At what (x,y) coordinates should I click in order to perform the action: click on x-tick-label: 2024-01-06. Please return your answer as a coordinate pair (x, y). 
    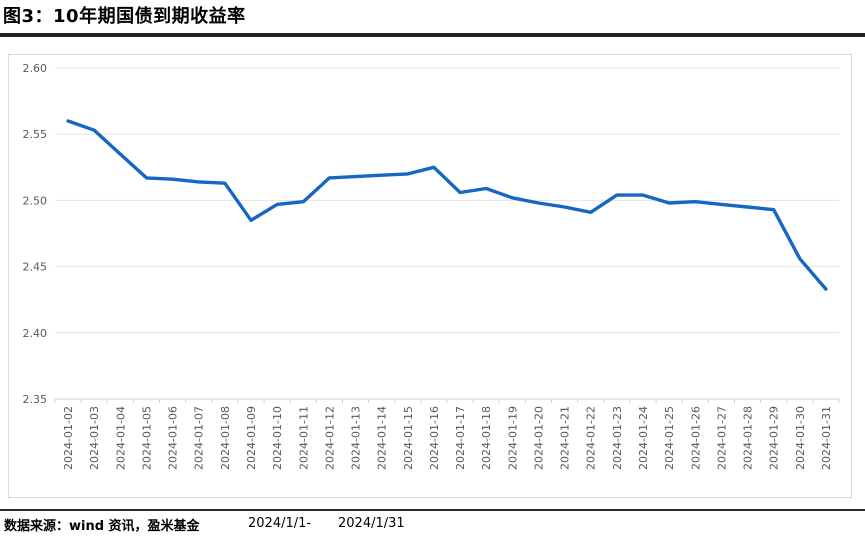
    Looking at the image, I should click on (173, 438).